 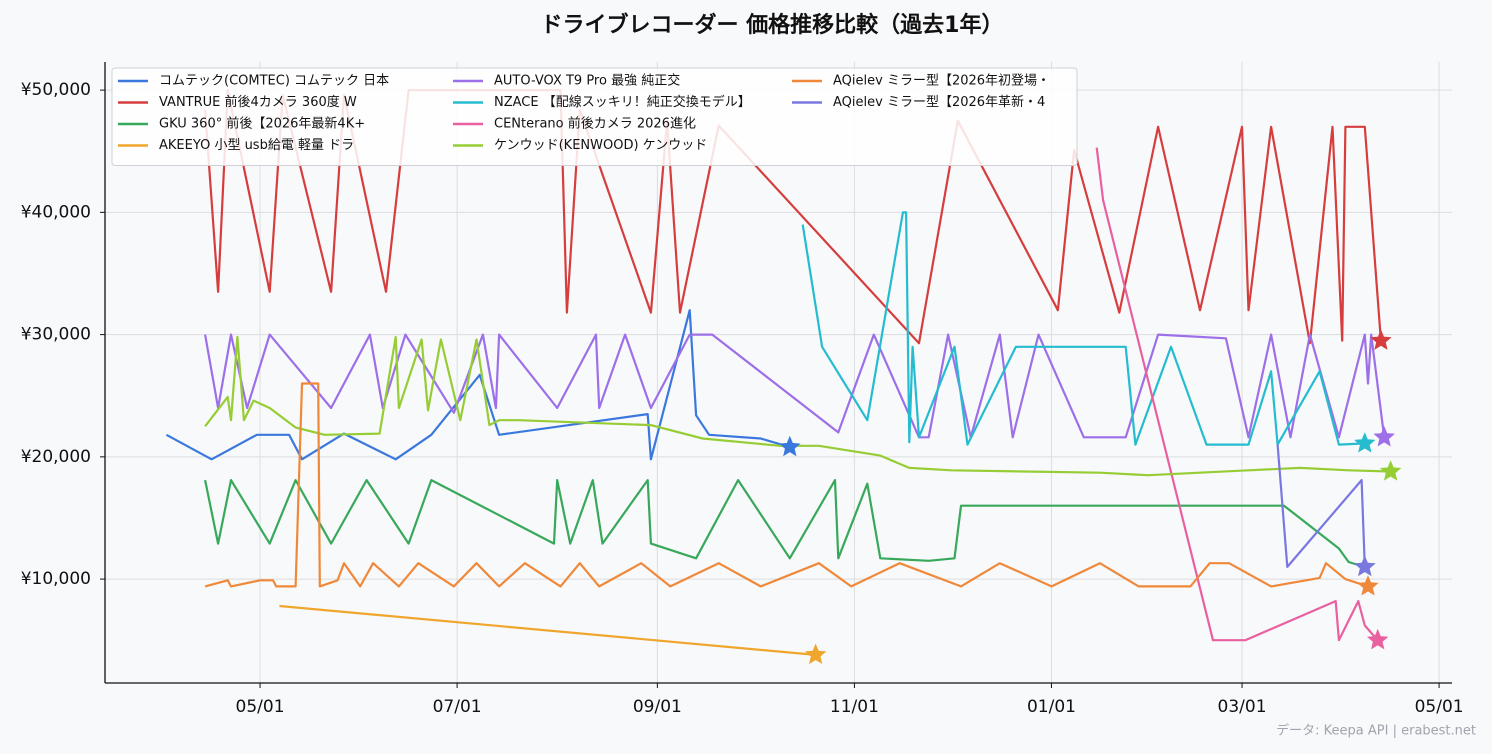 I want to click on y-tick-label: ¥10,000, so click(x=56, y=579).